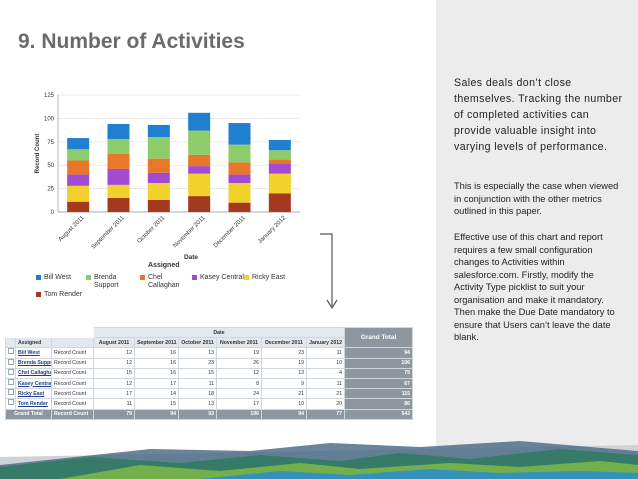 The width and height of the screenshot is (638, 479). I want to click on assignee-link: Tom Render, so click(33, 404).